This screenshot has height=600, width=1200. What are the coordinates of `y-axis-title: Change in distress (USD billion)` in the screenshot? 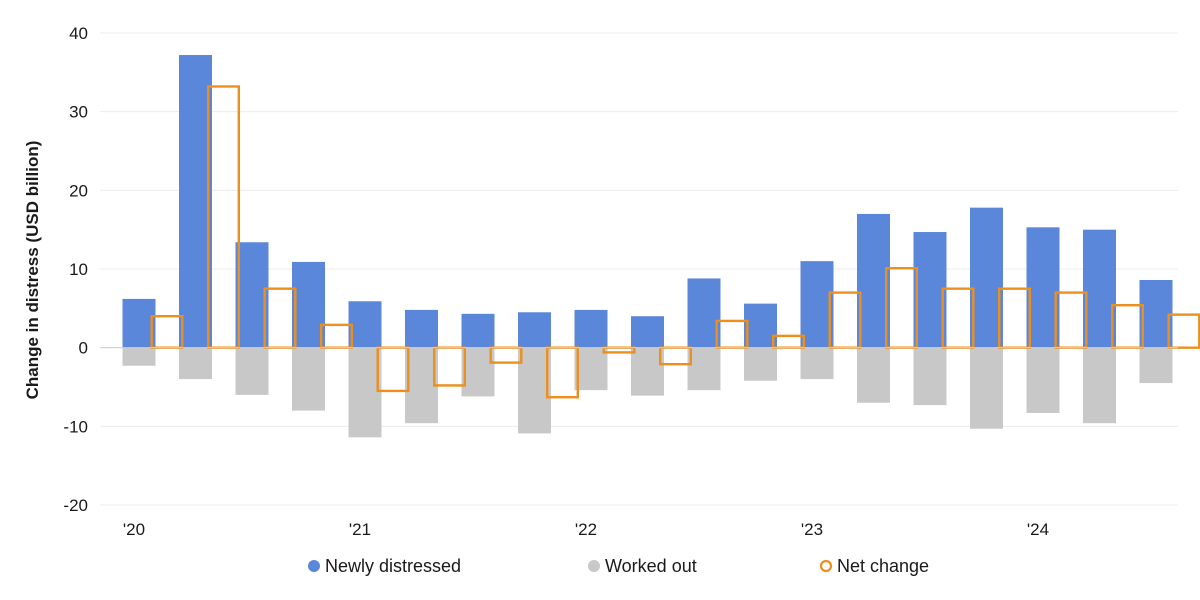 It's located at (32, 270).